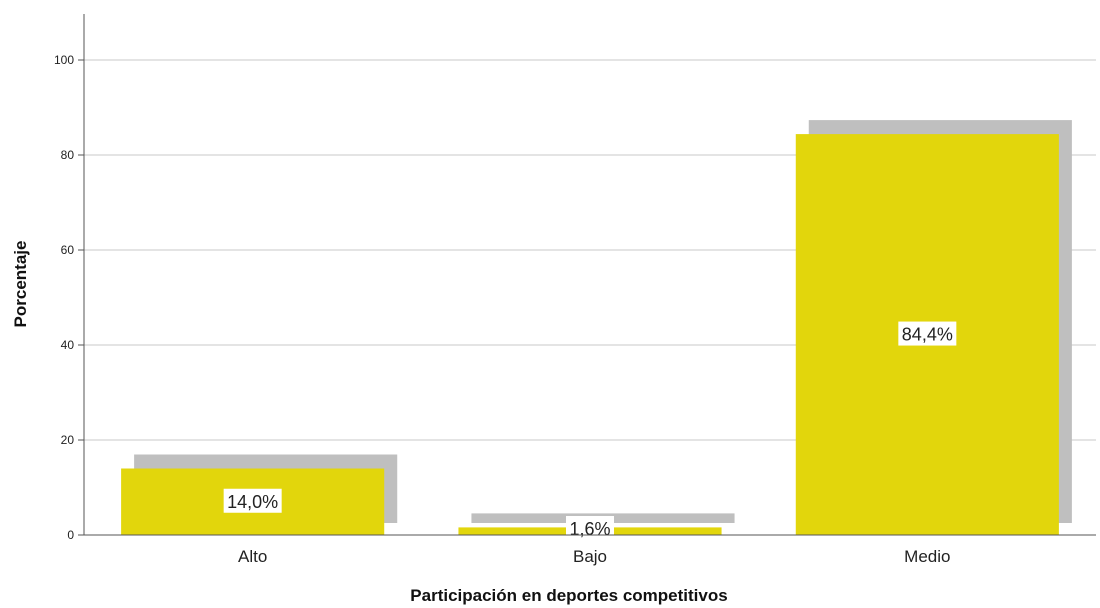 The width and height of the screenshot is (1100, 608). Describe the element at coordinates (68, 345) in the screenshot. I see `y-tick-label: 40` at that location.